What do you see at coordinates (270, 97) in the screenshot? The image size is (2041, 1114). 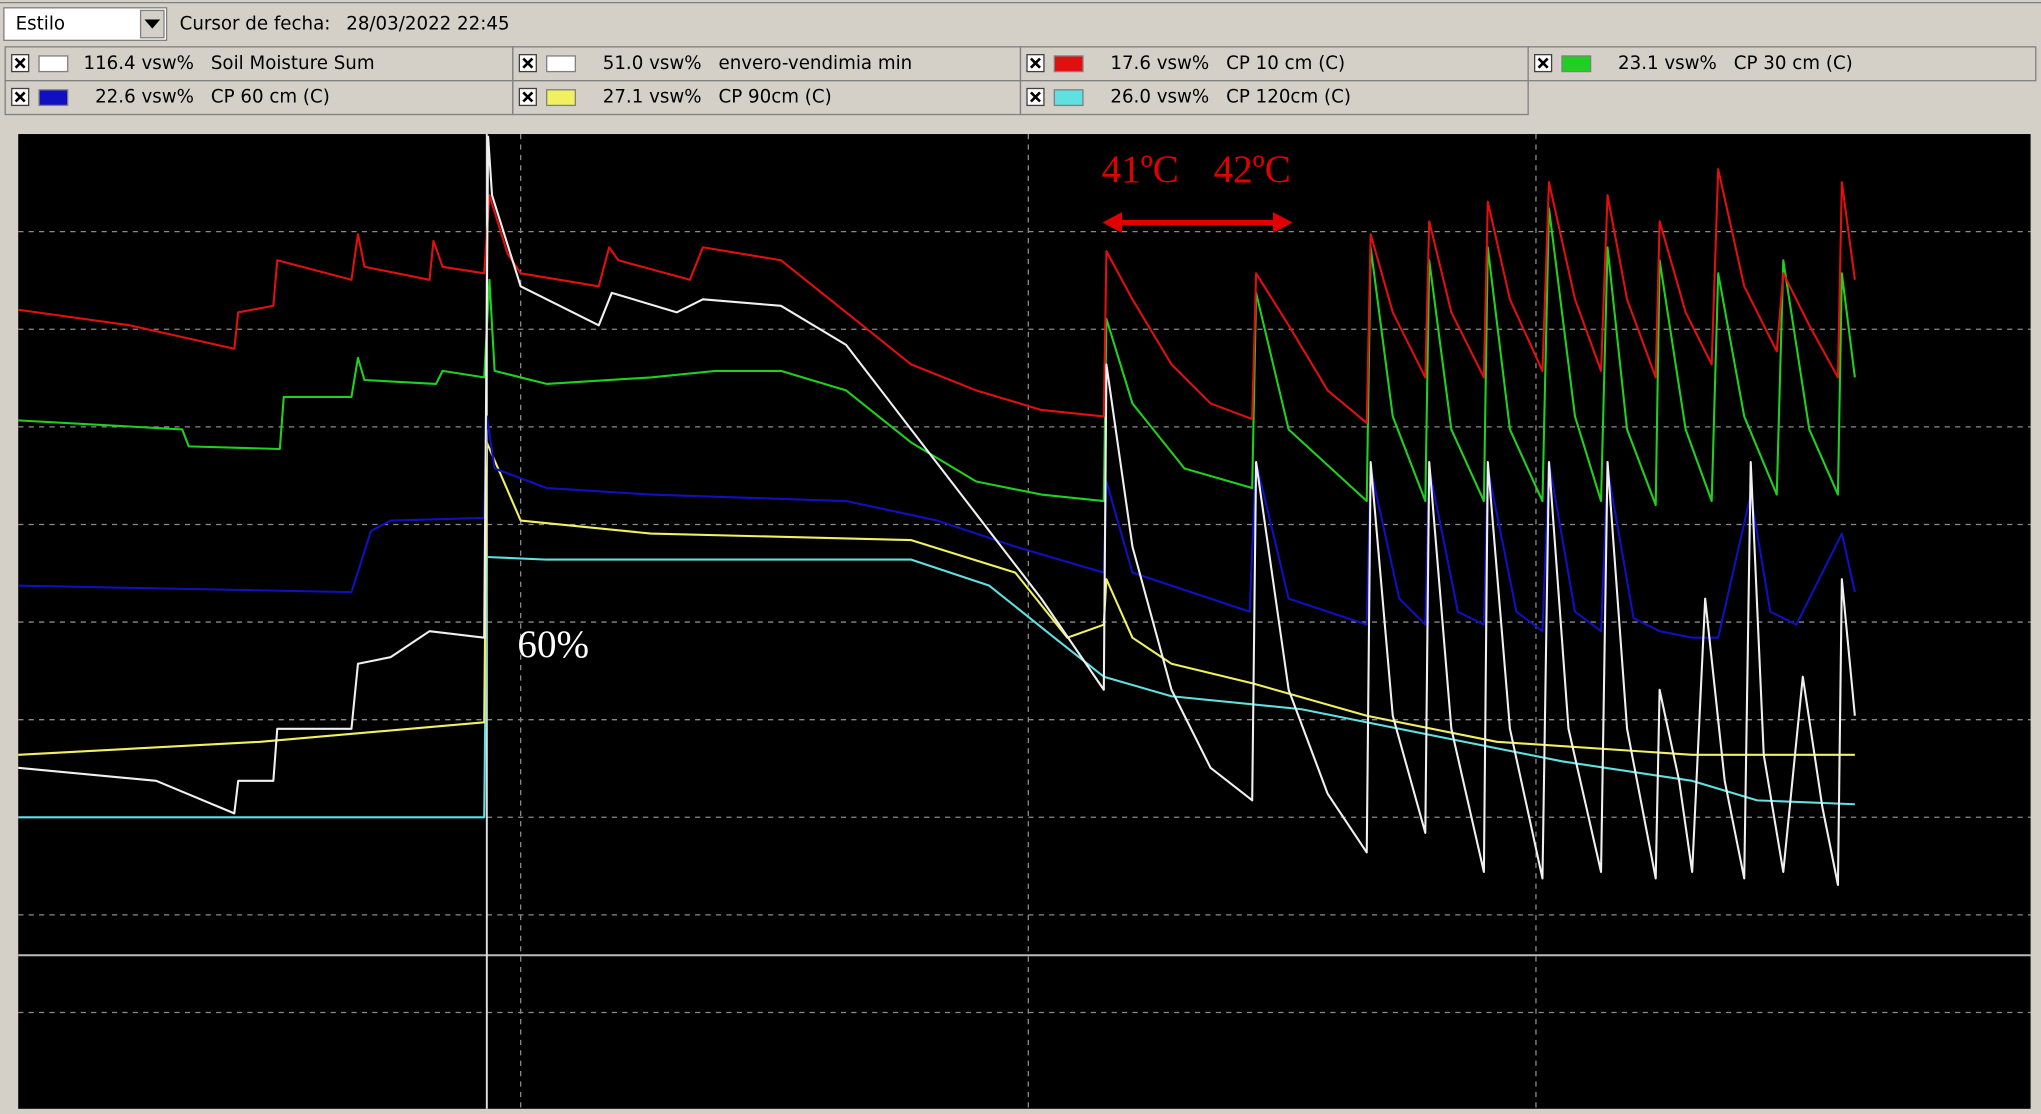 I see `legend-name: CP 60 cm (C)` at bounding box center [270, 97].